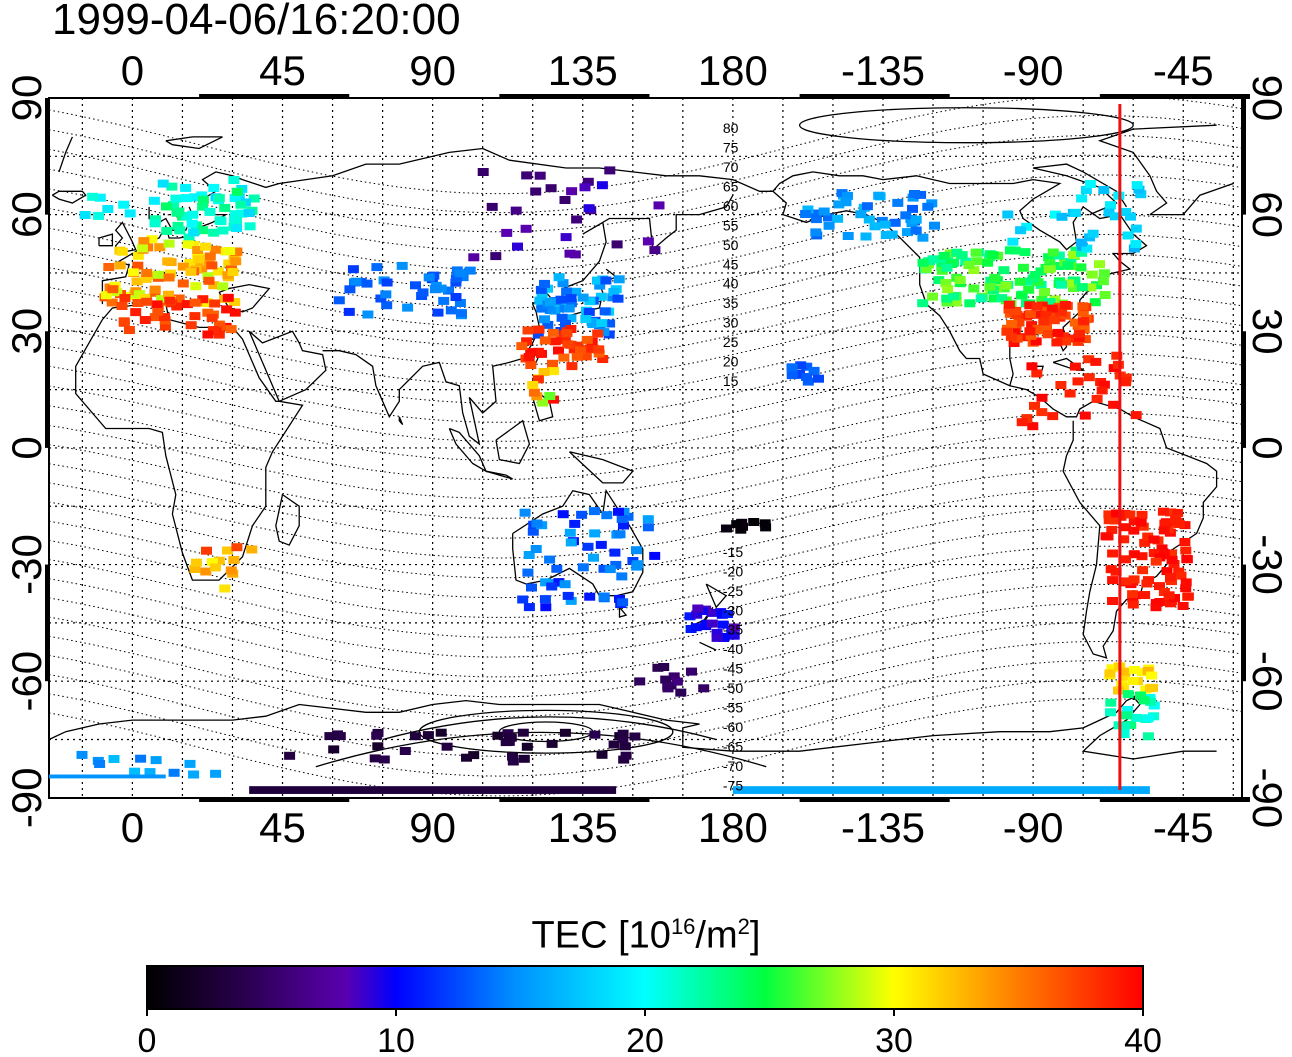  What do you see at coordinates (432, 827) in the screenshot?
I see `bottom-lon-label: 90` at bounding box center [432, 827].